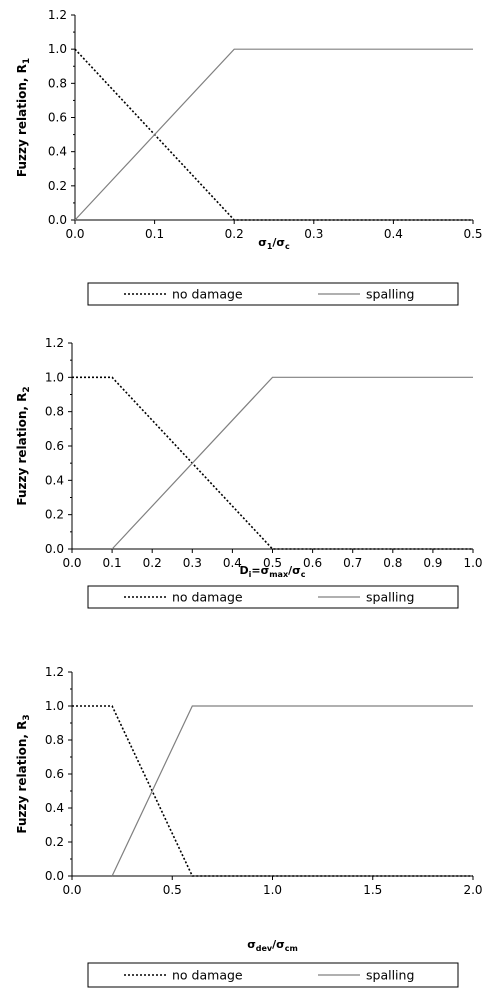  What do you see at coordinates (432, 563) in the screenshot?
I see `x-tick-label: 0.9` at bounding box center [432, 563].